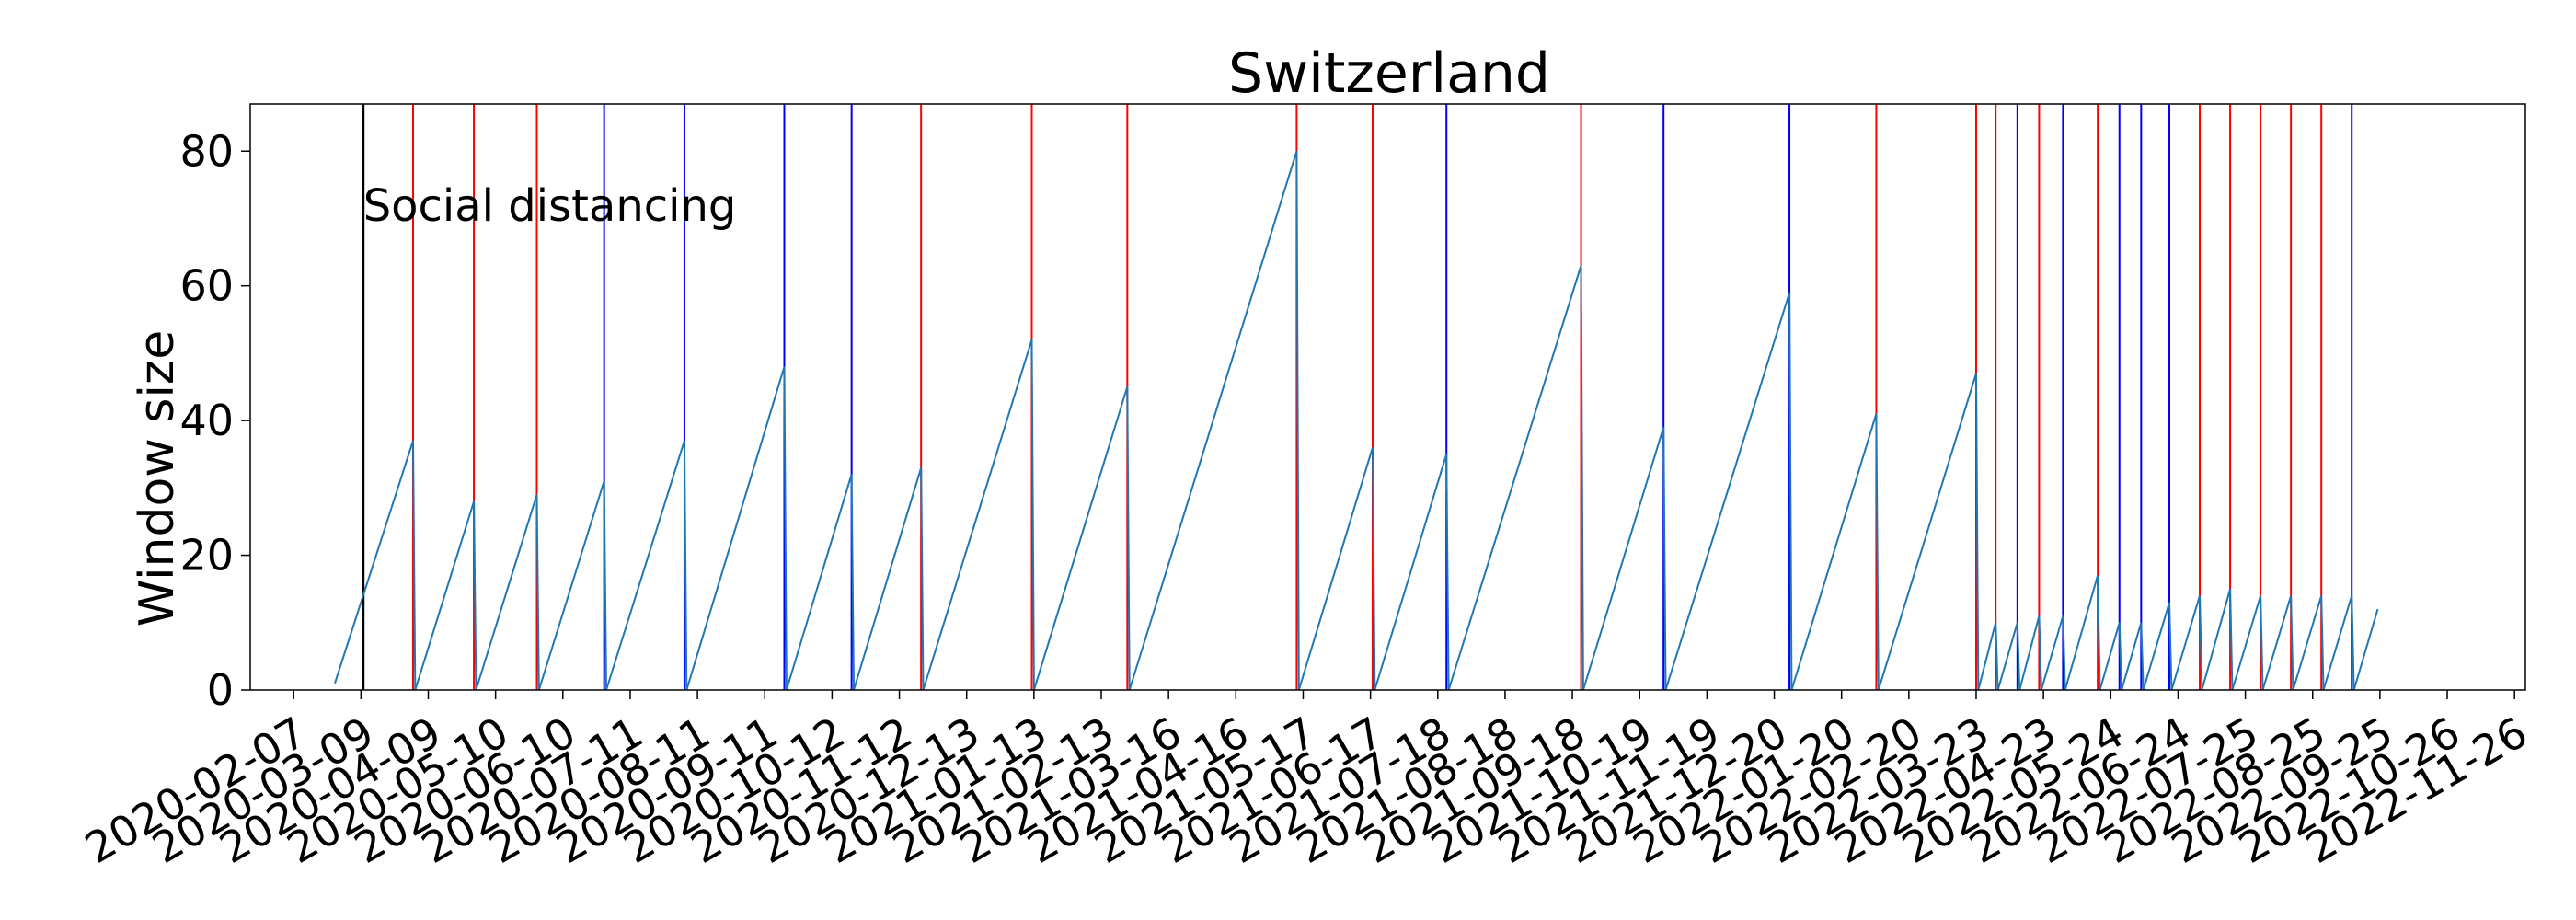 The image size is (2576, 920). Describe the element at coordinates (206, 286) in the screenshot. I see `y-tick-label-3: 60` at that location.